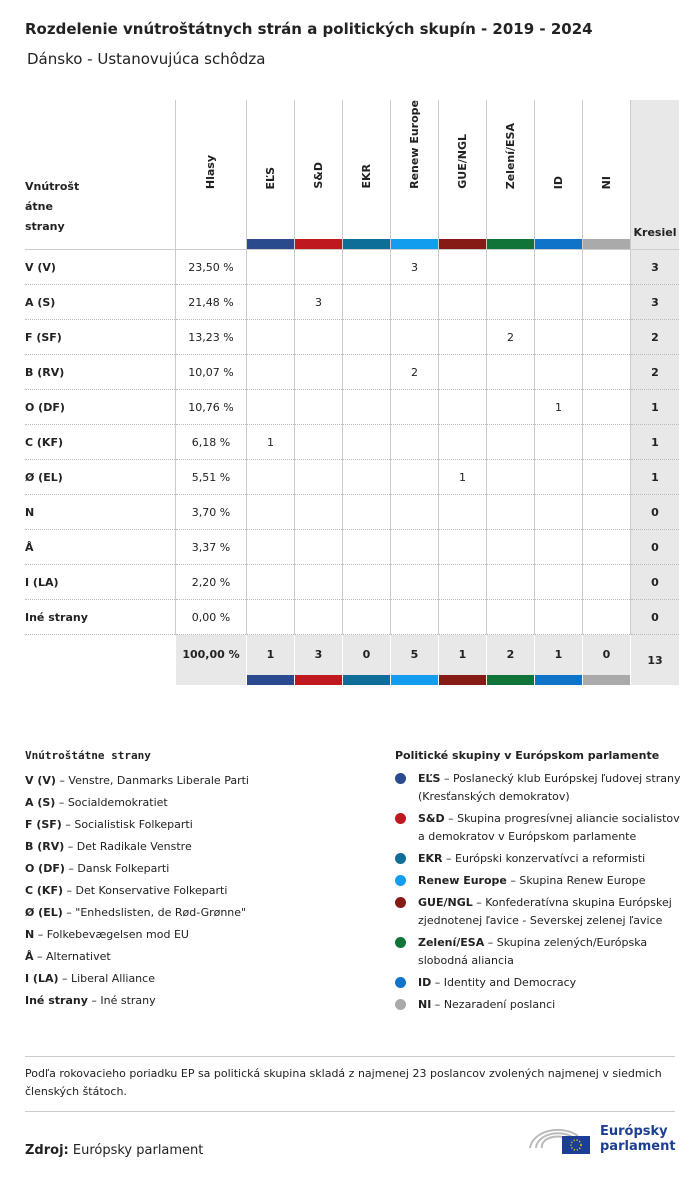  Describe the element at coordinates (52, 206) in the screenshot. I see `party-header-text: Vnútrošt átne strany` at that location.